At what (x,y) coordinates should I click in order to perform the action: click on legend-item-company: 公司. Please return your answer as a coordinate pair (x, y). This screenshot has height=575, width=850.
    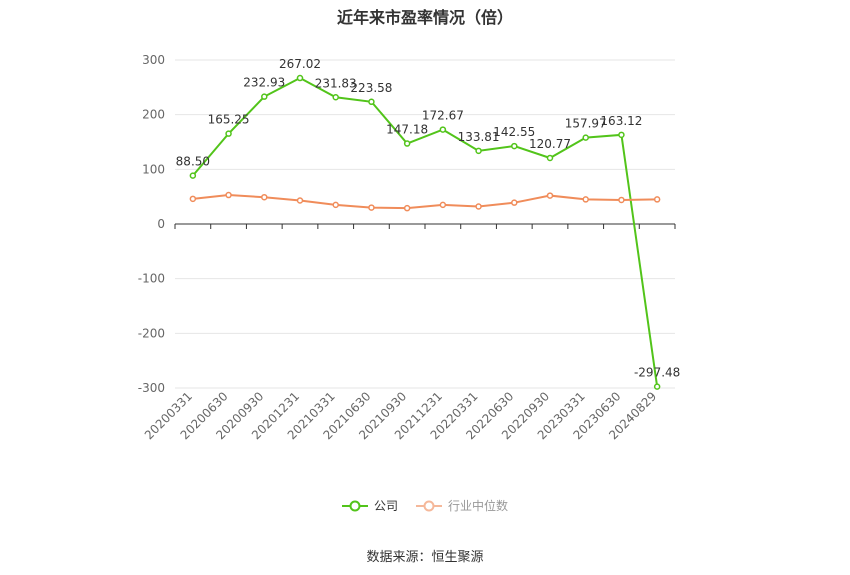
    Looking at the image, I should click on (369, 505).